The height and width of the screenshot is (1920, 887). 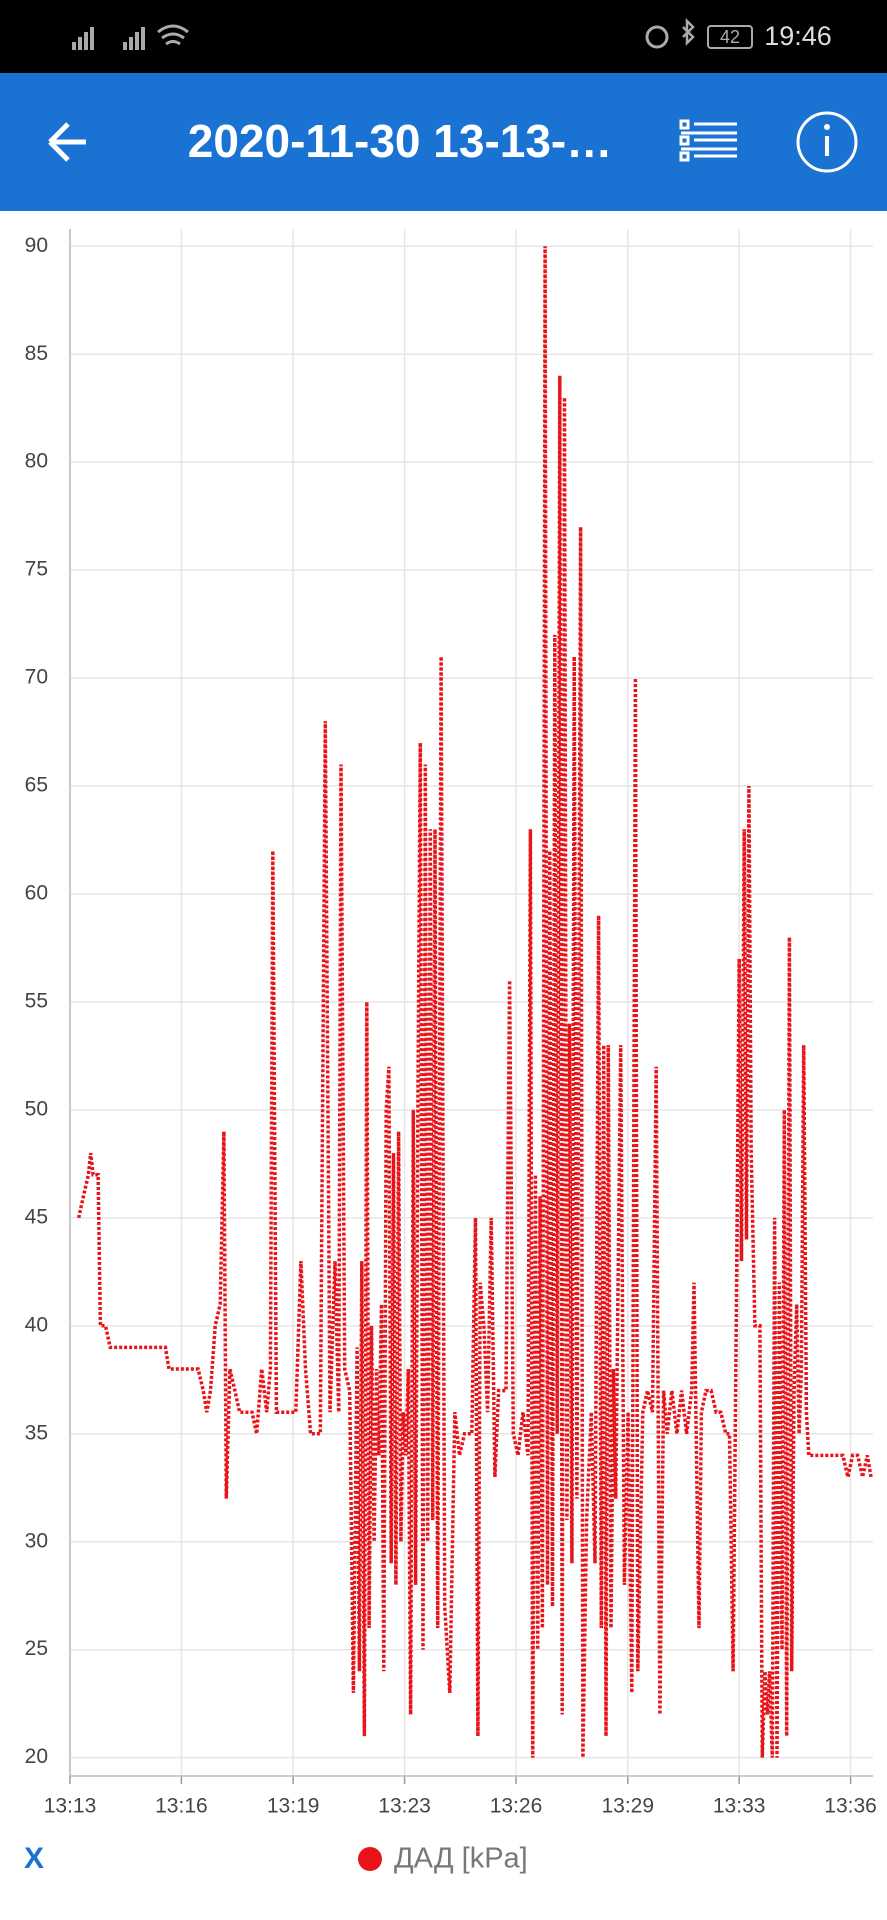 What do you see at coordinates (36, 1648) in the screenshot?
I see `y-tick-label: 25` at bounding box center [36, 1648].